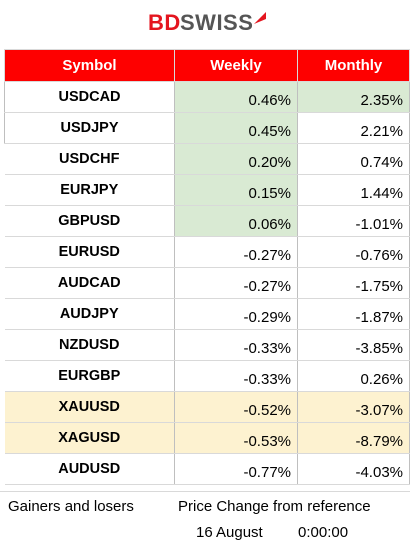 The height and width of the screenshot is (549, 410). What do you see at coordinates (89, 159) in the screenshot?
I see `cell-symbol: USDCHF` at bounding box center [89, 159].